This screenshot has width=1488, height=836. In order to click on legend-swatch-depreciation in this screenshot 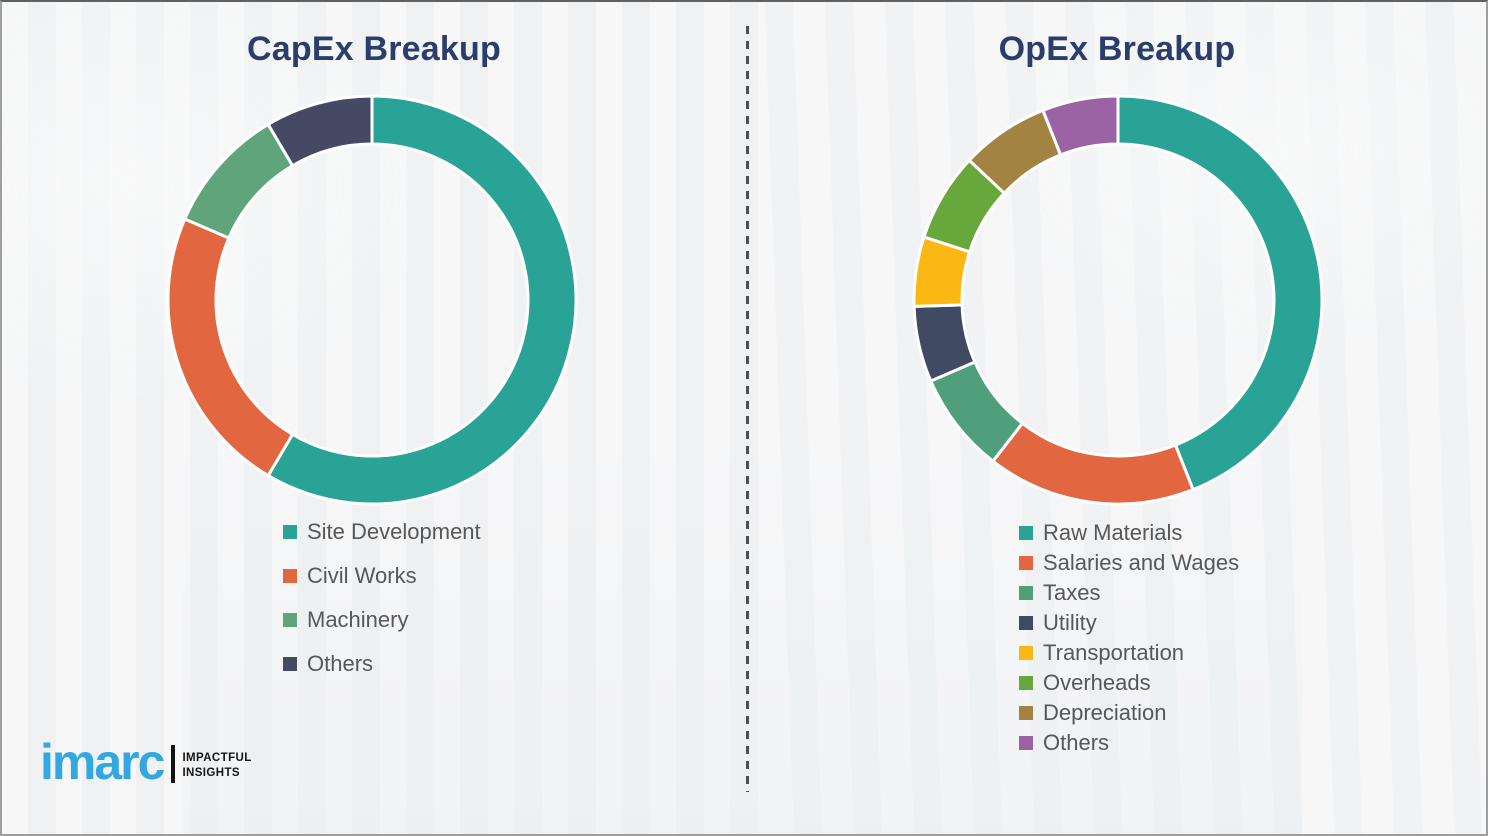, I will do `click(1026, 713)`.